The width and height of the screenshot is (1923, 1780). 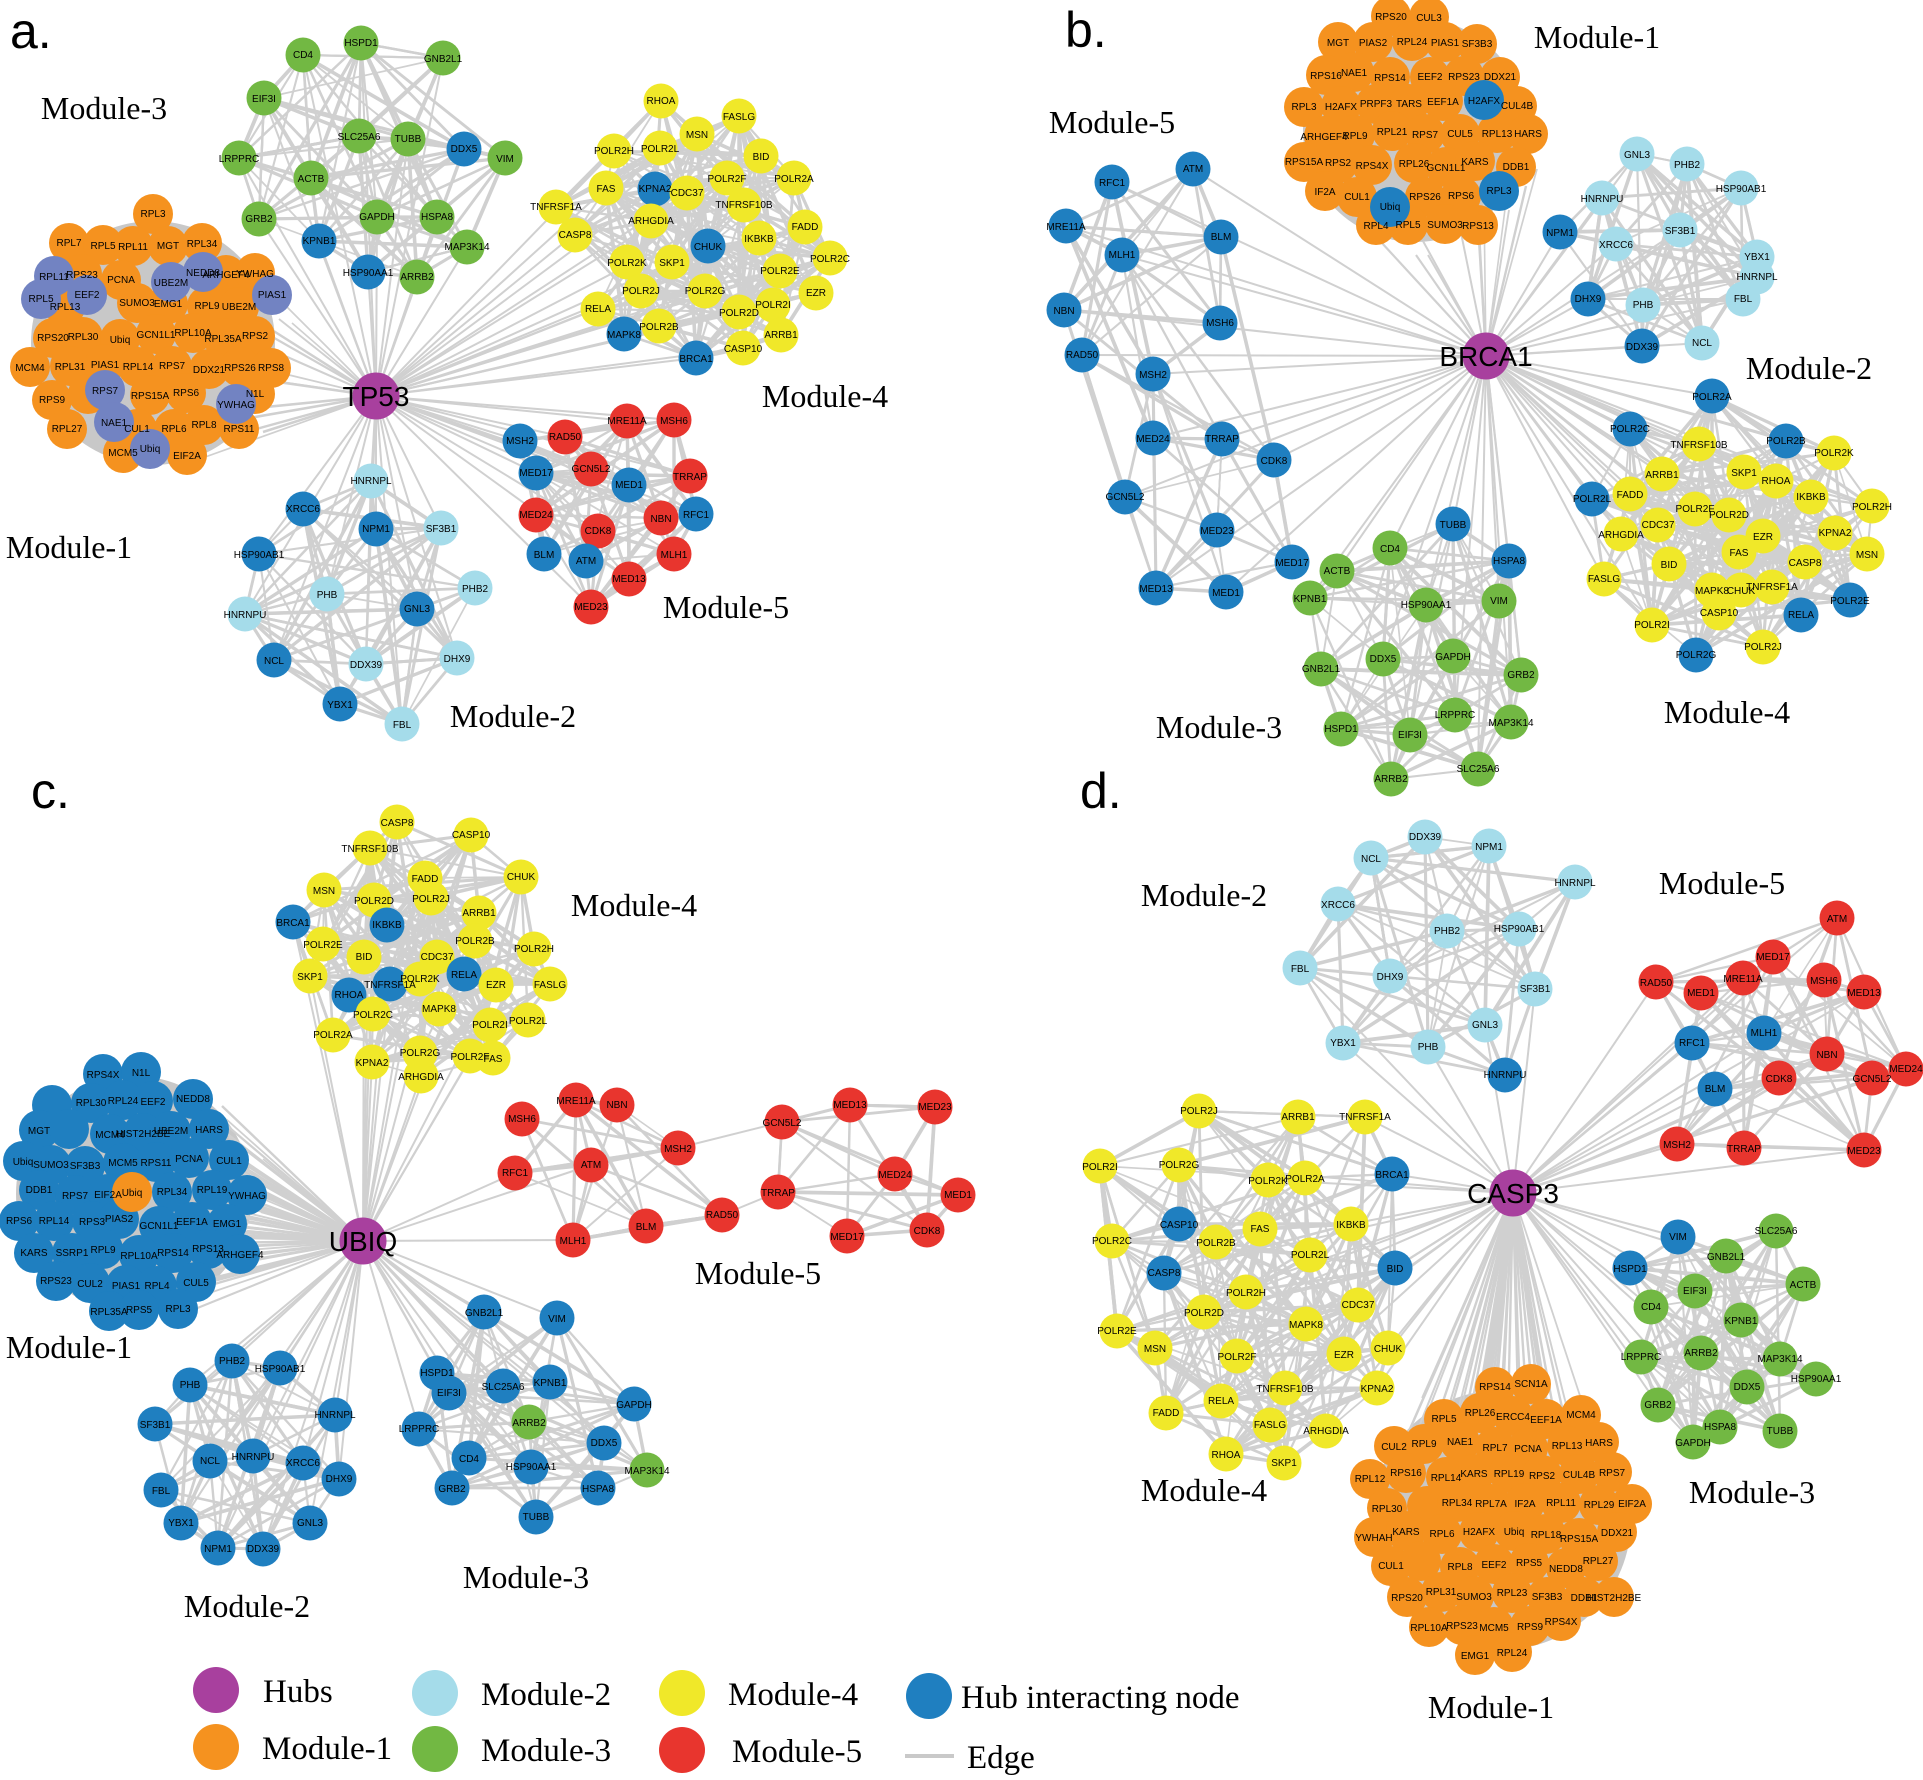 I want to click on svg-text: GNB2L1, so click(x=443, y=59).